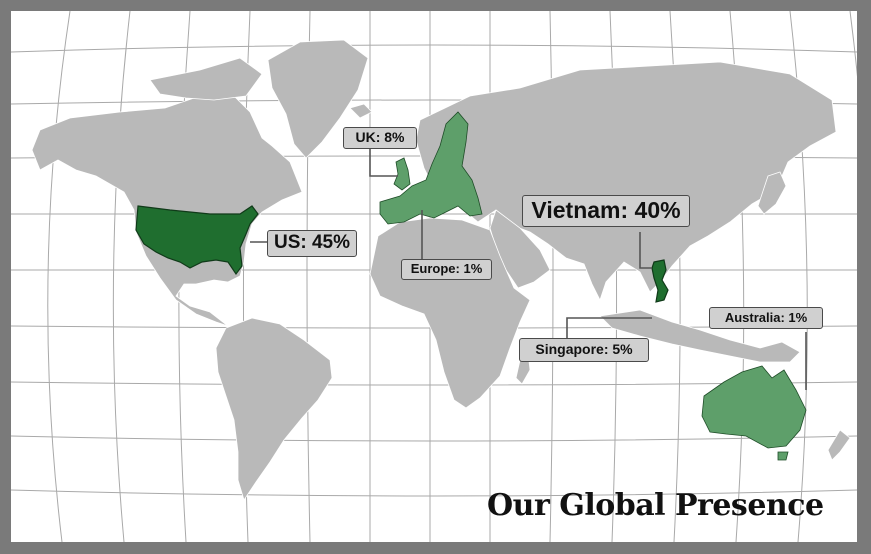 Image resolution: width=871 pixels, height=554 pixels. I want to click on new-zealand, so click(839, 445).